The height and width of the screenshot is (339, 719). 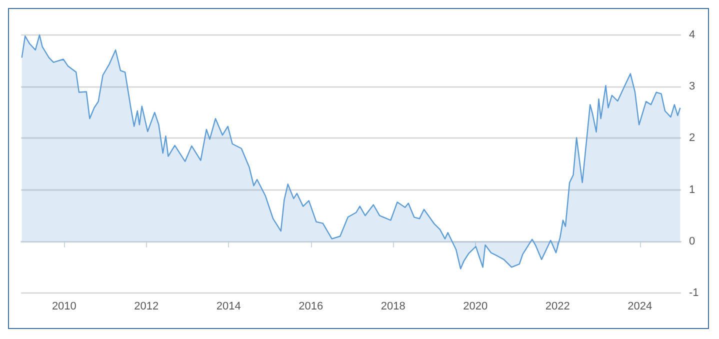 I want to click on y-tick-label: 2, so click(x=692, y=138).